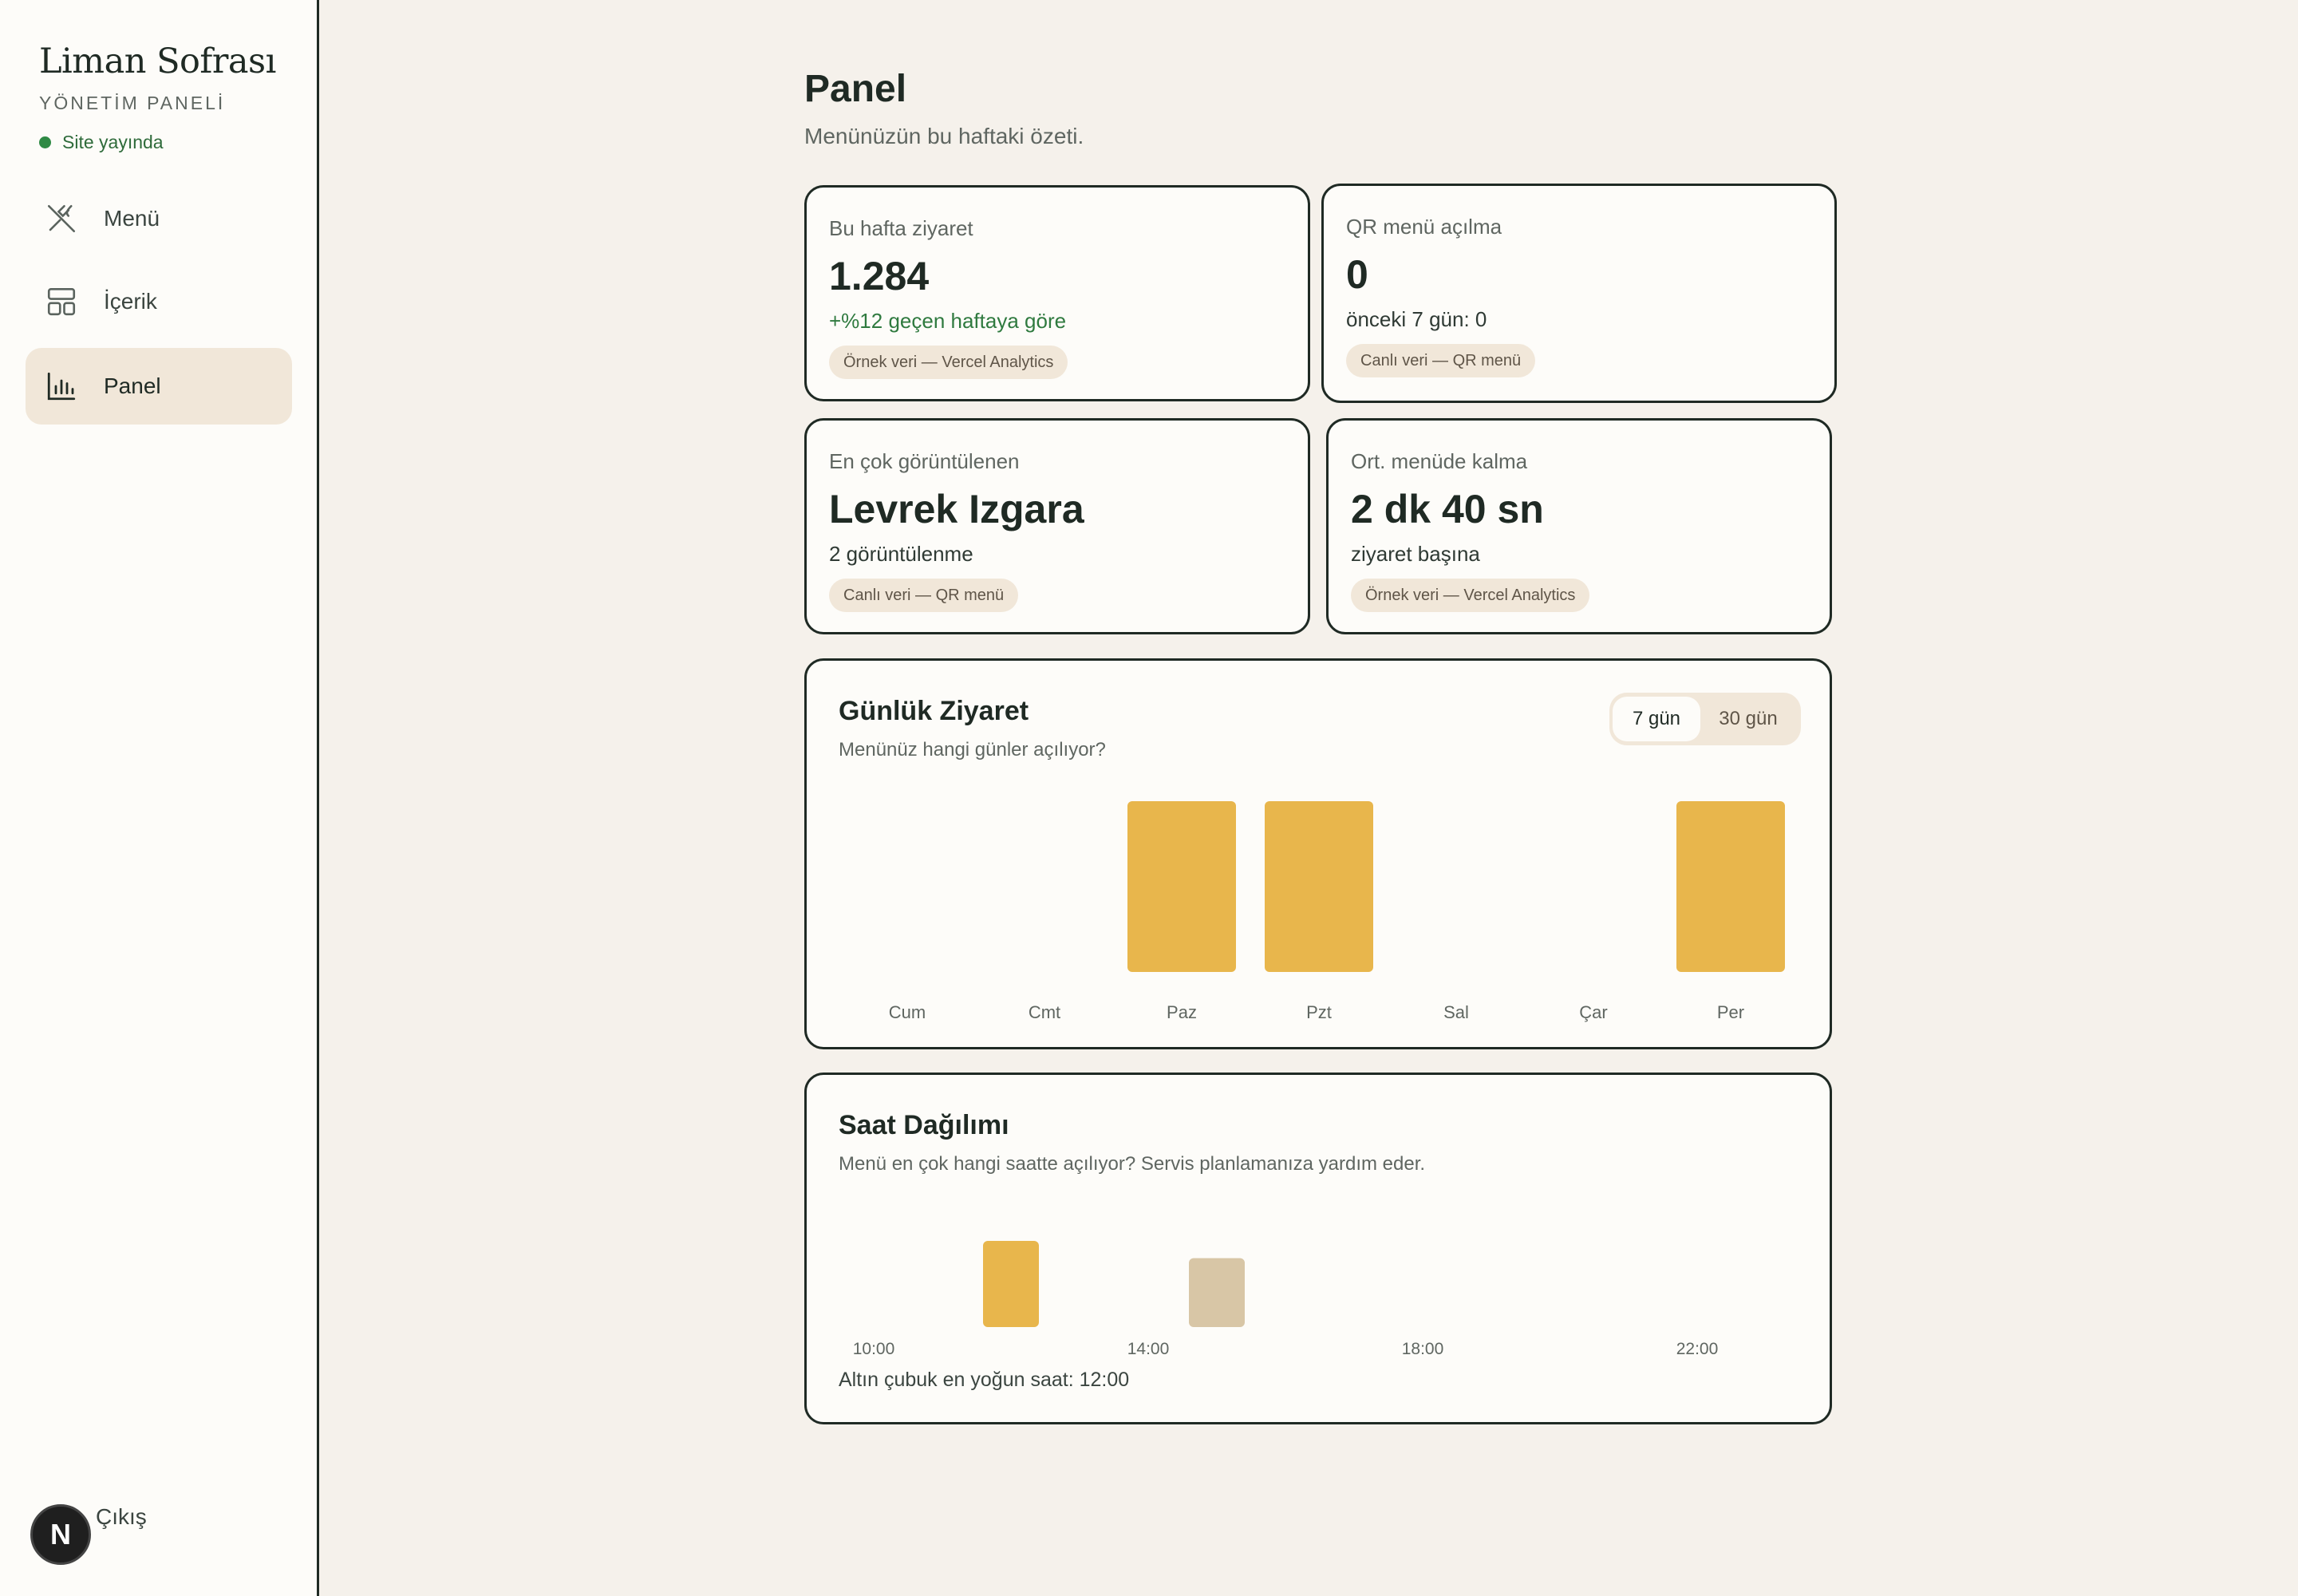  What do you see at coordinates (973, 749) in the screenshot?
I see `chart-subtitle: Menünüz hangi günler açılıyor?` at bounding box center [973, 749].